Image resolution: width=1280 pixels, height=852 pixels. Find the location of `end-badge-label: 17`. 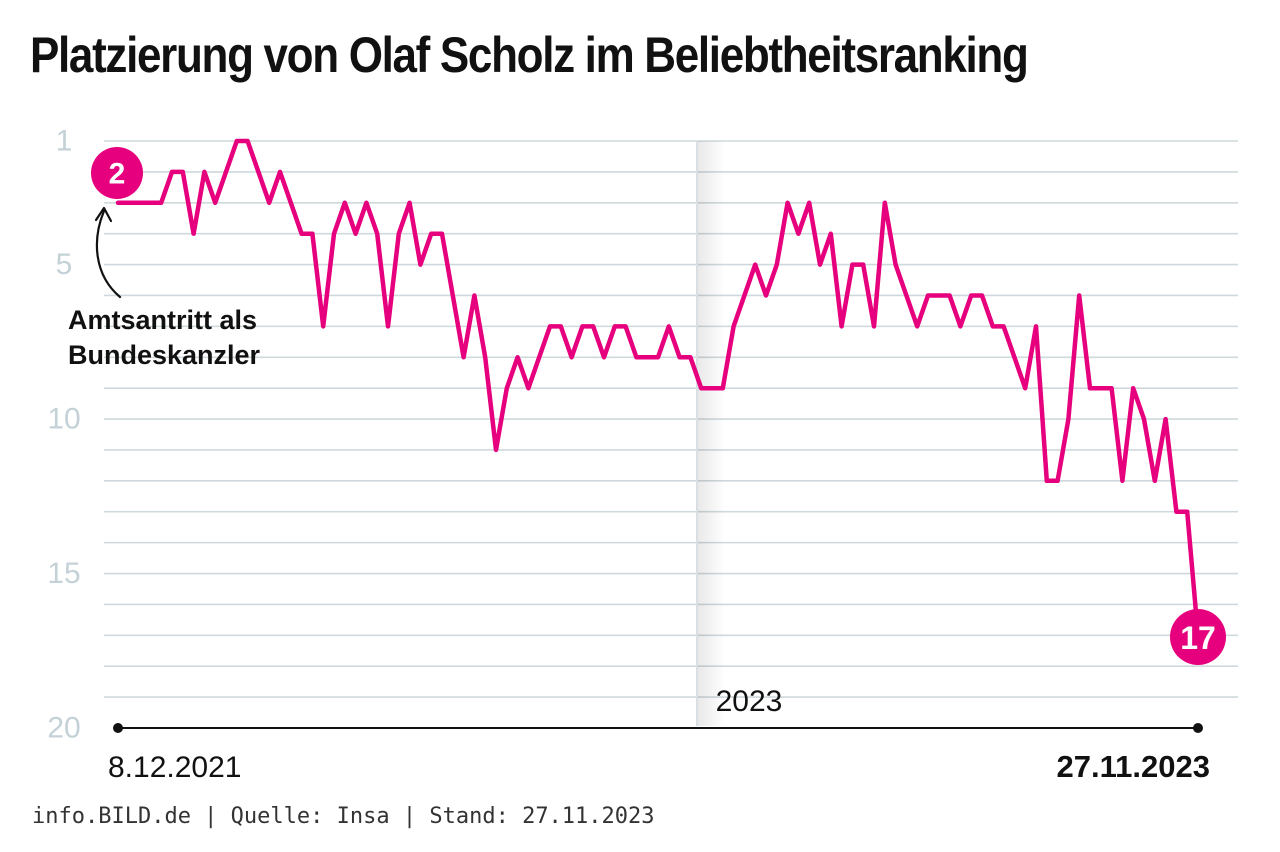

end-badge-label: 17 is located at coordinates (1198, 638).